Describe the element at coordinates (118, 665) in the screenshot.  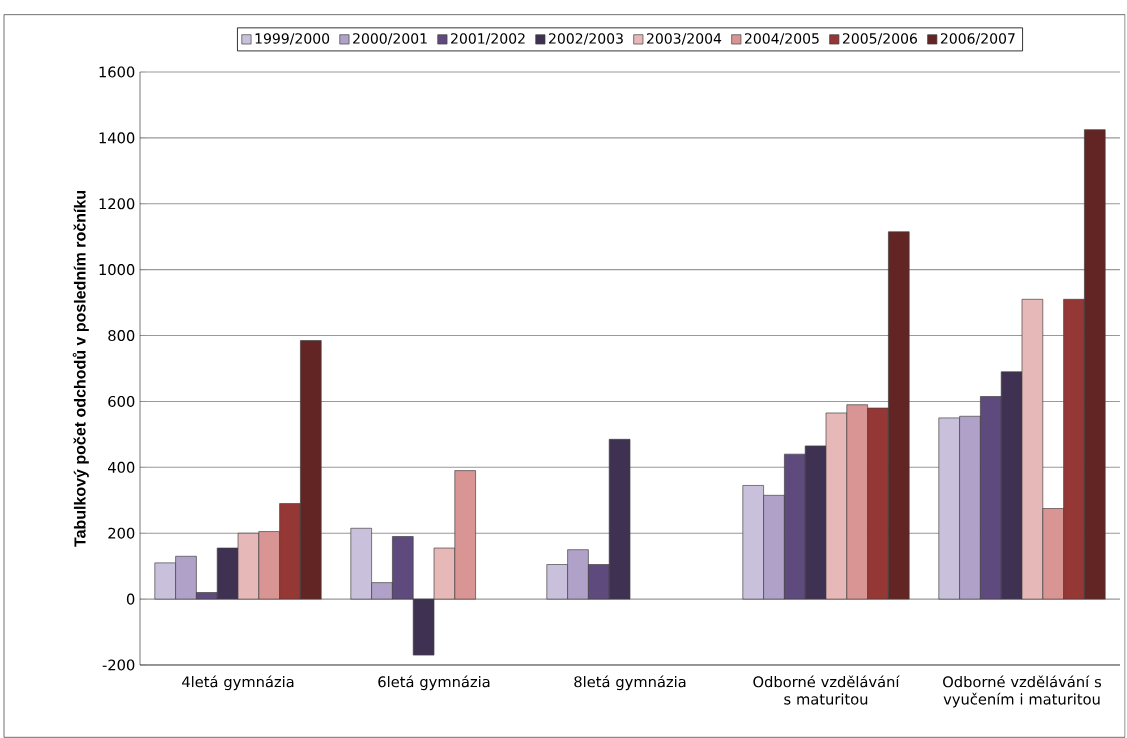
I see `y-tick-label: -200` at that location.